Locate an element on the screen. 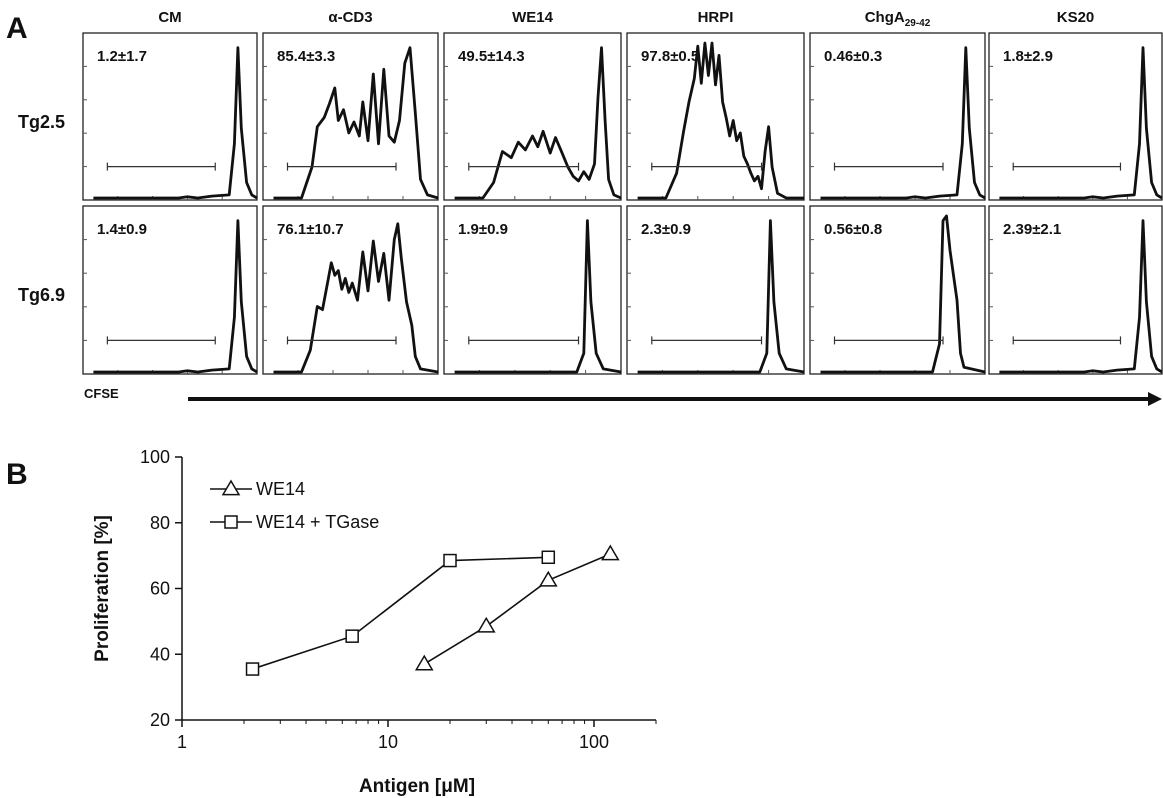 Image resolution: width=1163 pixels, height=798 pixels. panel-a-row-labels: Tg2.5 Tg6.9 is located at coordinates (41, 208).